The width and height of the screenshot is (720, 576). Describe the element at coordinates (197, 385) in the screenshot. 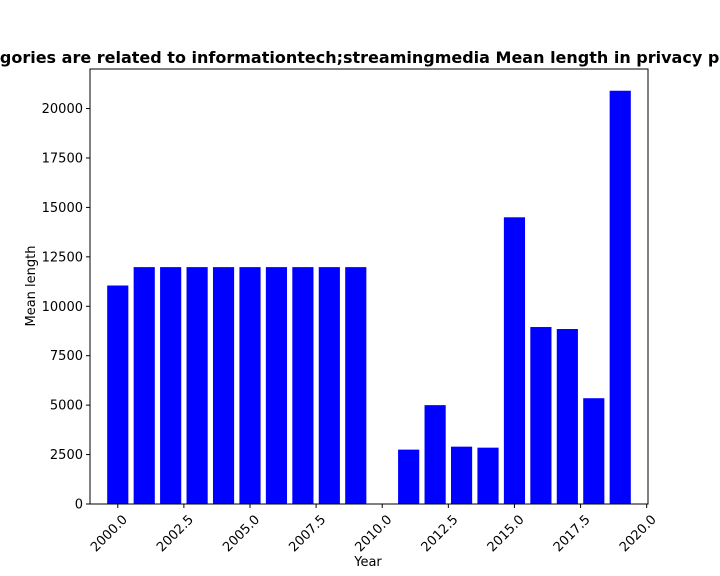

I see `bar-2003` at that location.